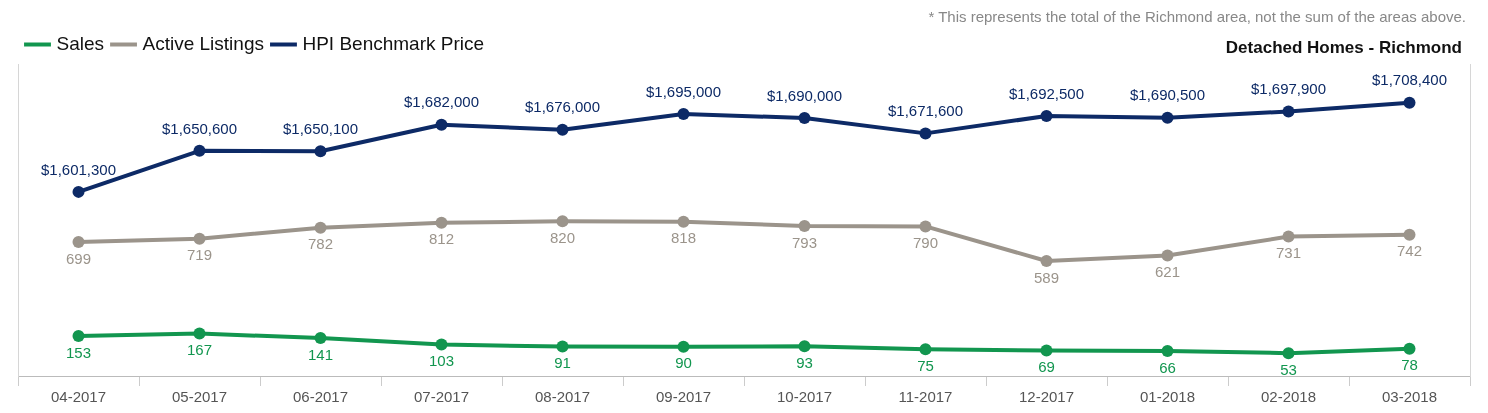 This screenshot has width=1488, height=413. What do you see at coordinates (320, 354) in the screenshot?
I see `data-label: 141` at bounding box center [320, 354].